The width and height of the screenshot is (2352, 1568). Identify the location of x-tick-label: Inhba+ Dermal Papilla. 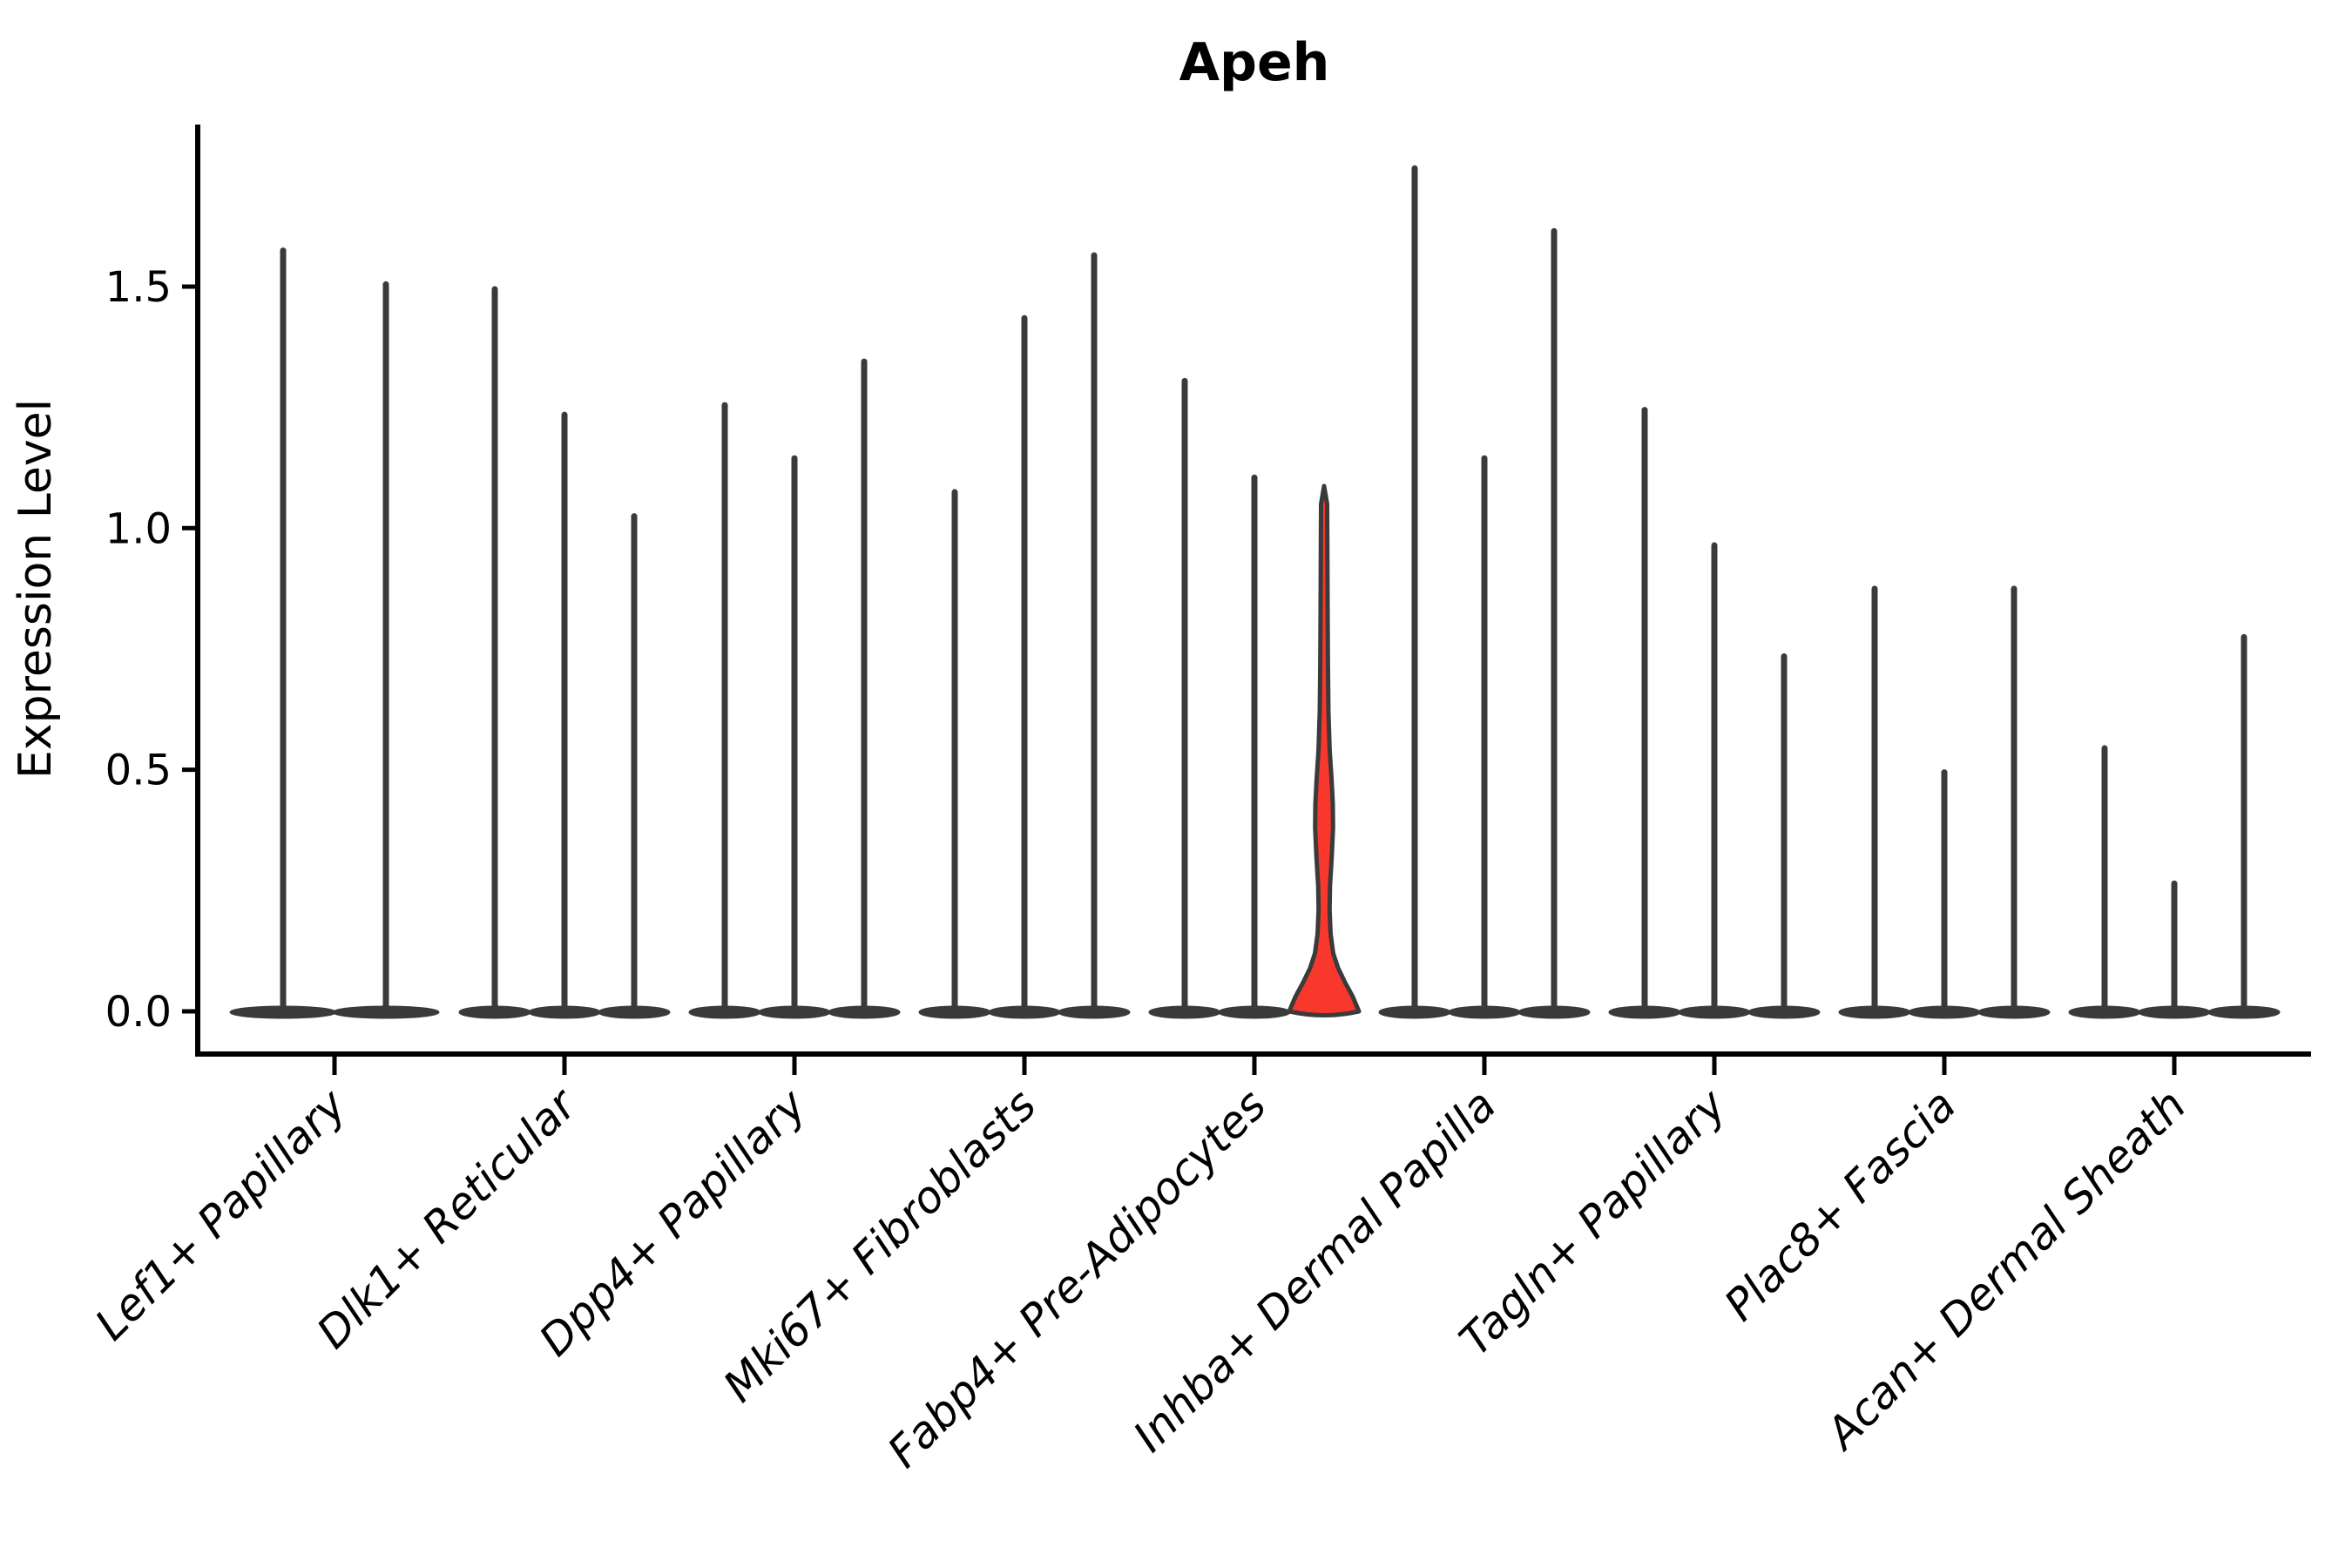
(1314, 1270).